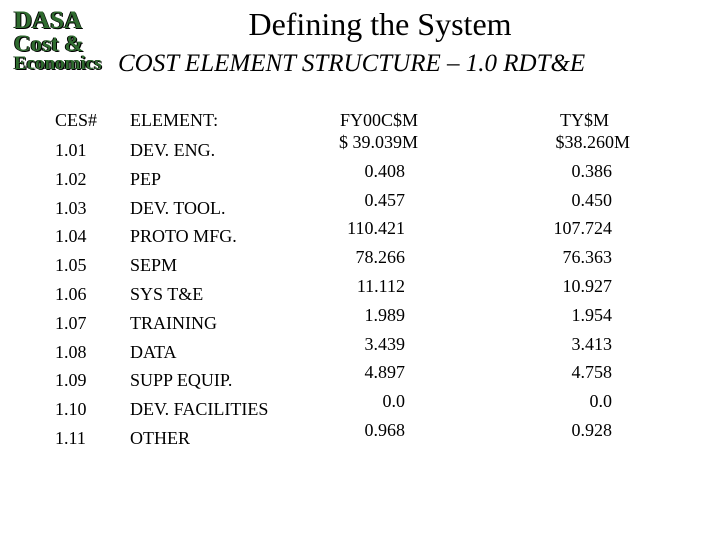 The height and width of the screenshot is (540, 720). Describe the element at coordinates (173, 150) in the screenshot. I see `element-name: DEV. ENG.` at that location.